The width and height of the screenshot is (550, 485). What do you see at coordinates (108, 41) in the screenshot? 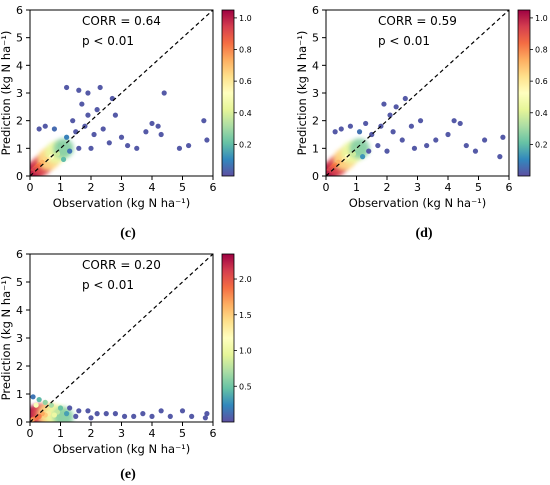
I see `stat-annotation: p < 0.01` at bounding box center [108, 41].